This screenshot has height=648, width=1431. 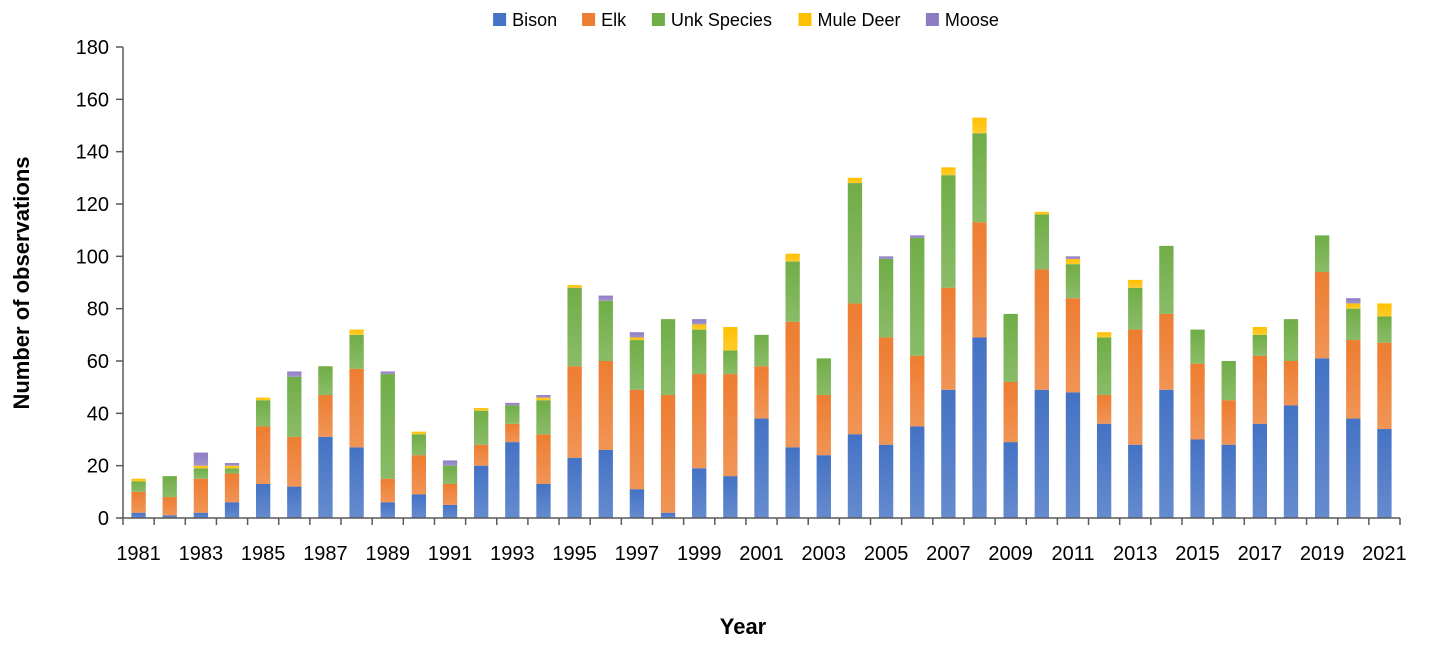 I want to click on y-tick-label: 0, so click(x=103, y=519).